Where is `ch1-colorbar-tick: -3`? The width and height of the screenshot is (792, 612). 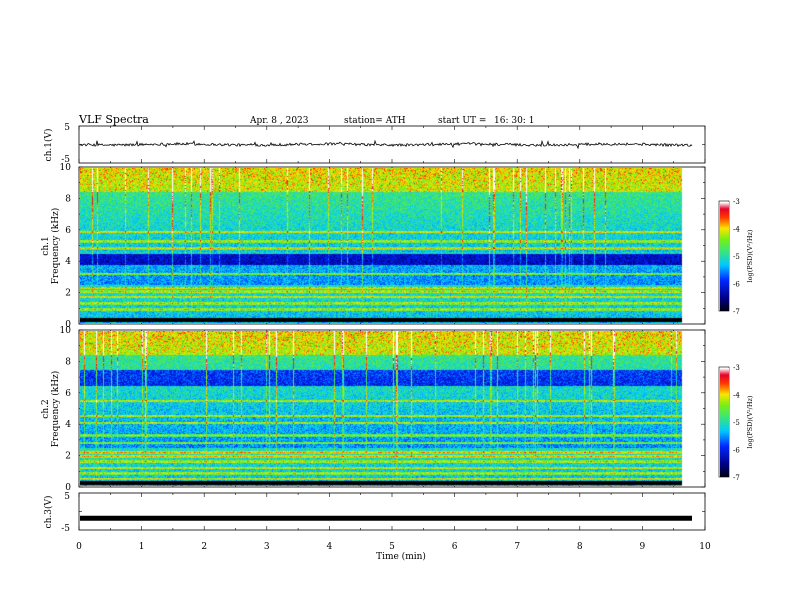
ch1-colorbar-tick: -3 is located at coordinates (736, 202).